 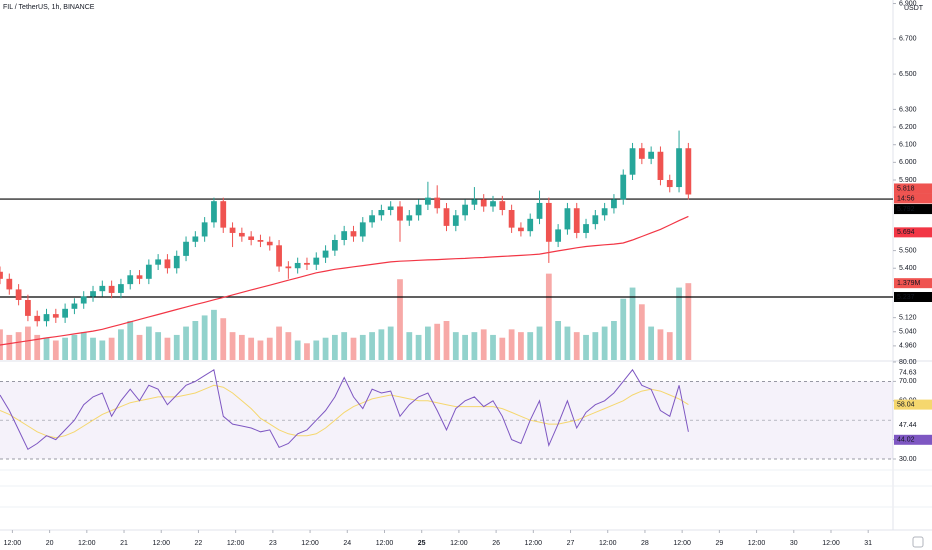 What do you see at coordinates (906, 297) in the screenshot?
I see `level-label: 5.237` at bounding box center [906, 297].